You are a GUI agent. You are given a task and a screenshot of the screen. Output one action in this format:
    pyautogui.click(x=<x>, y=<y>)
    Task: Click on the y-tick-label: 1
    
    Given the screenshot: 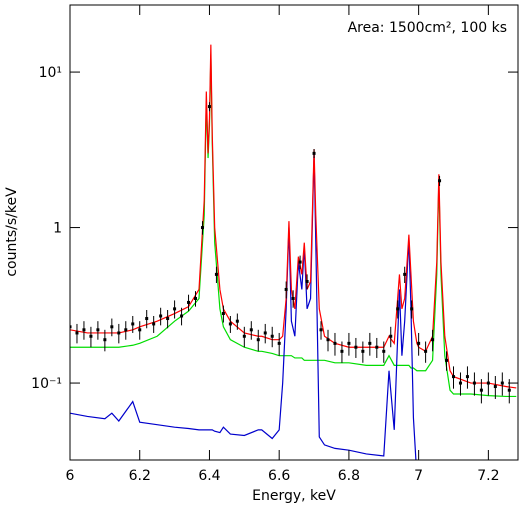 What is the action you would take?
    pyautogui.click(x=57, y=229)
    